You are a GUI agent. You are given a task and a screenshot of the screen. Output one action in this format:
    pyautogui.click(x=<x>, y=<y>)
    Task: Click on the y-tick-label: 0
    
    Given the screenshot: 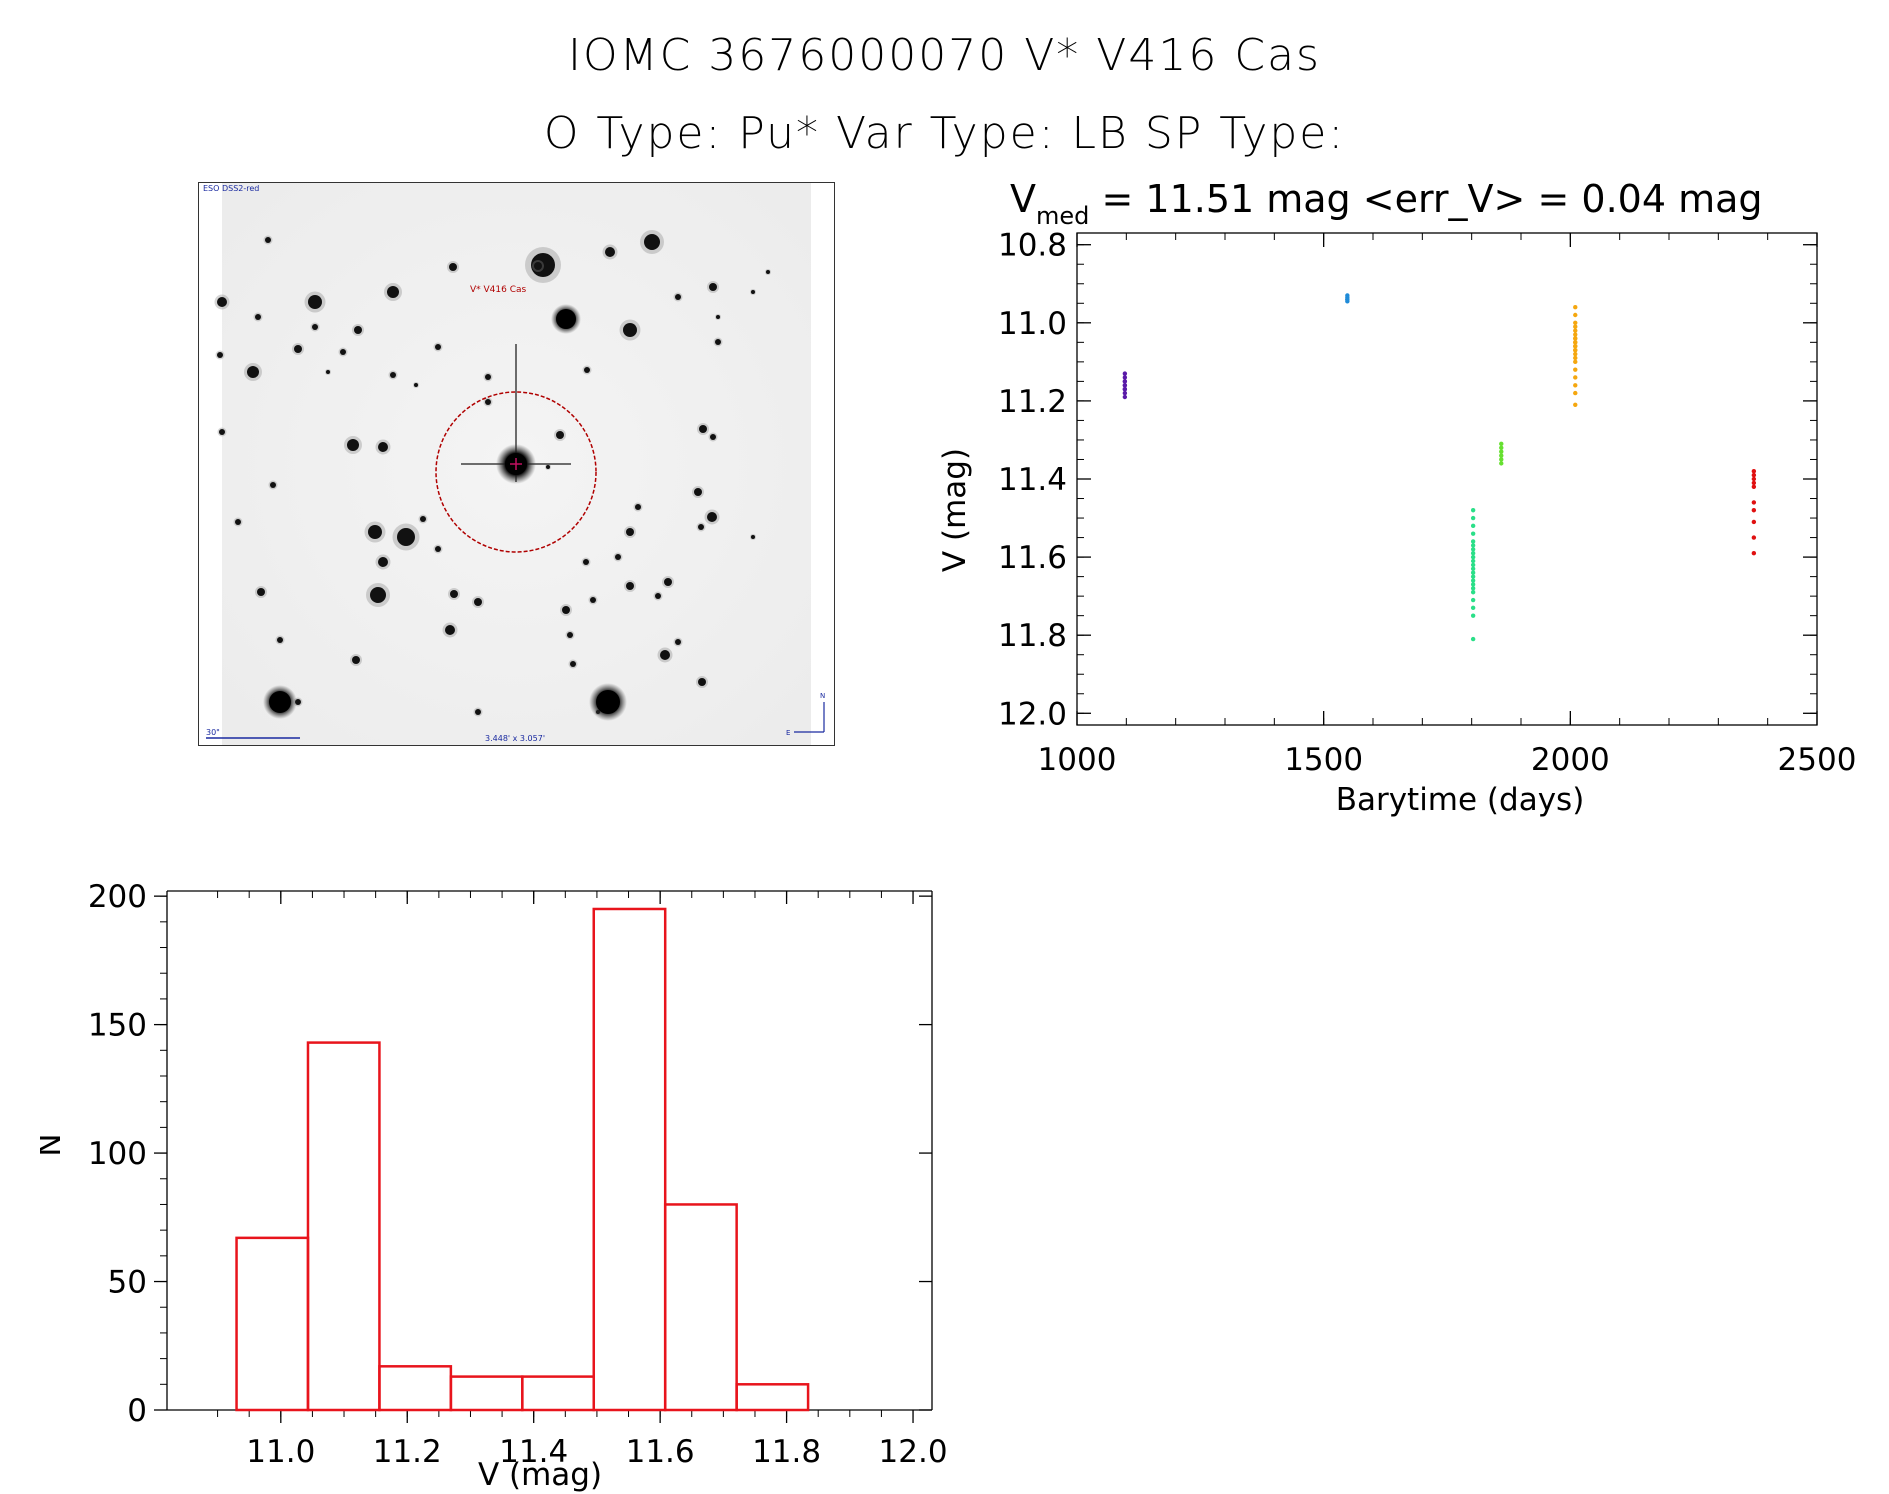 What is the action you would take?
    pyautogui.click(x=137, y=1411)
    